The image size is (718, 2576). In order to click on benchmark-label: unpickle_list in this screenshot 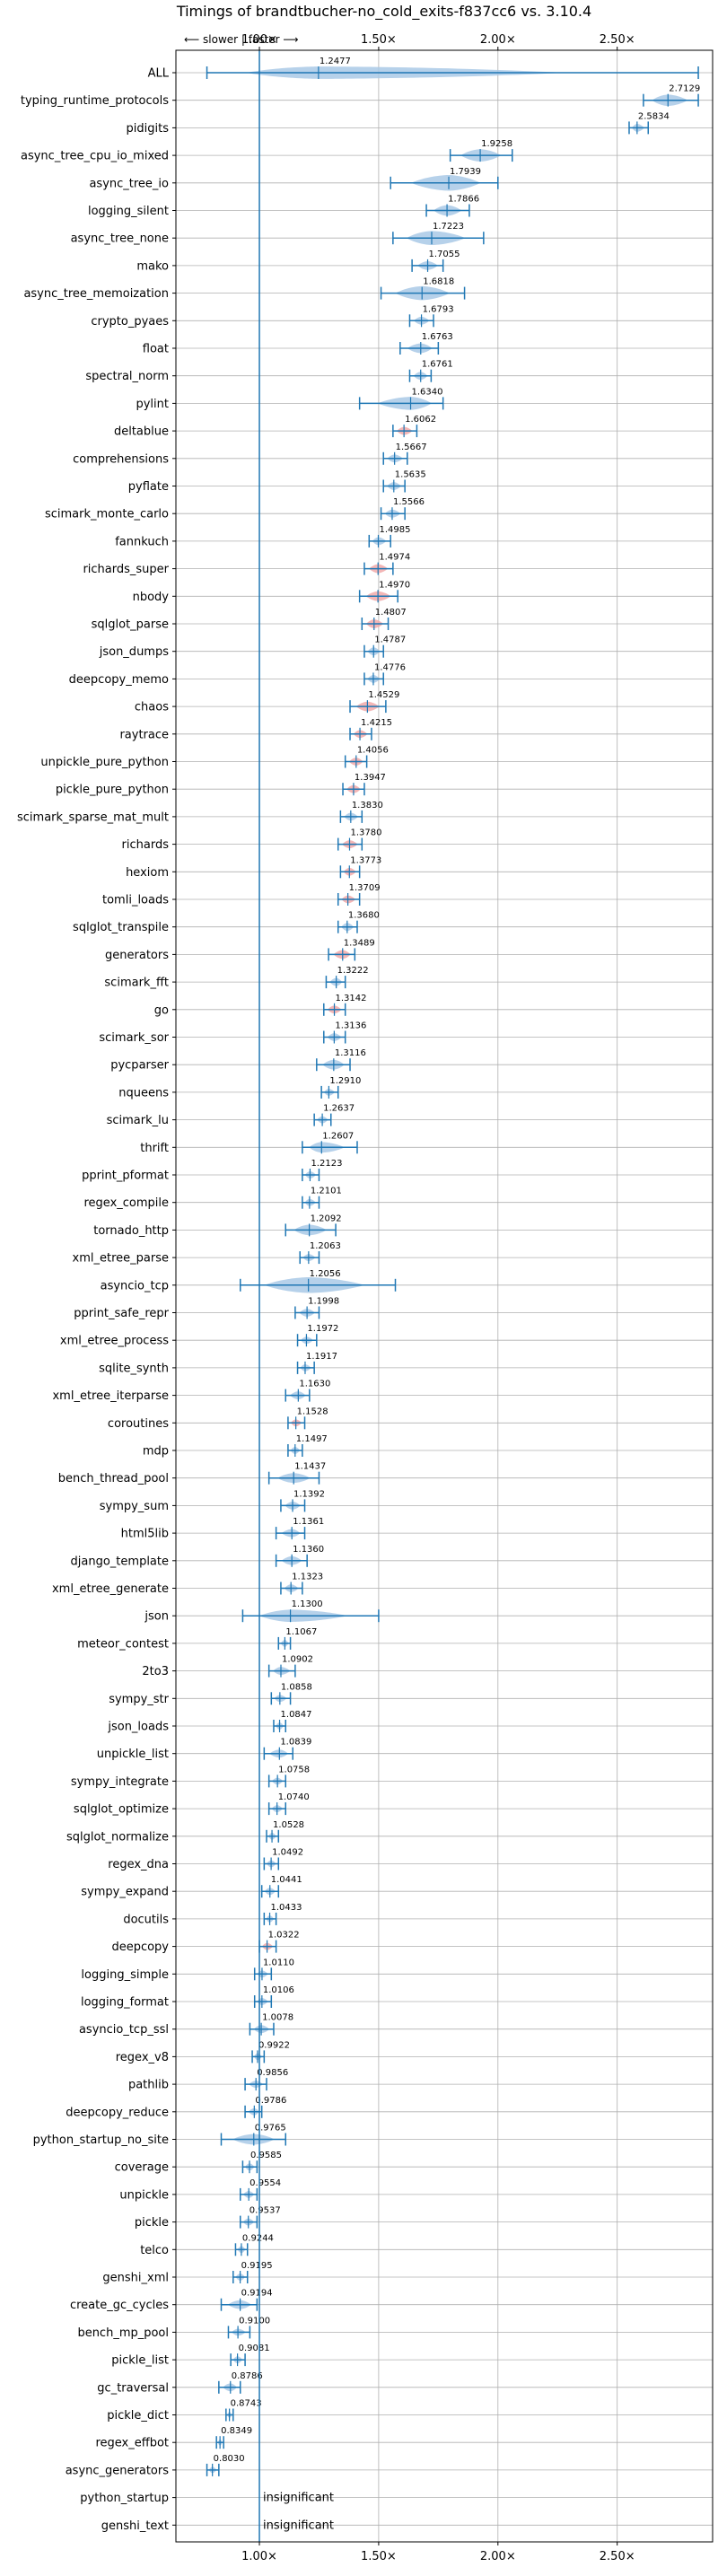, I will do `click(133, 1754)`.